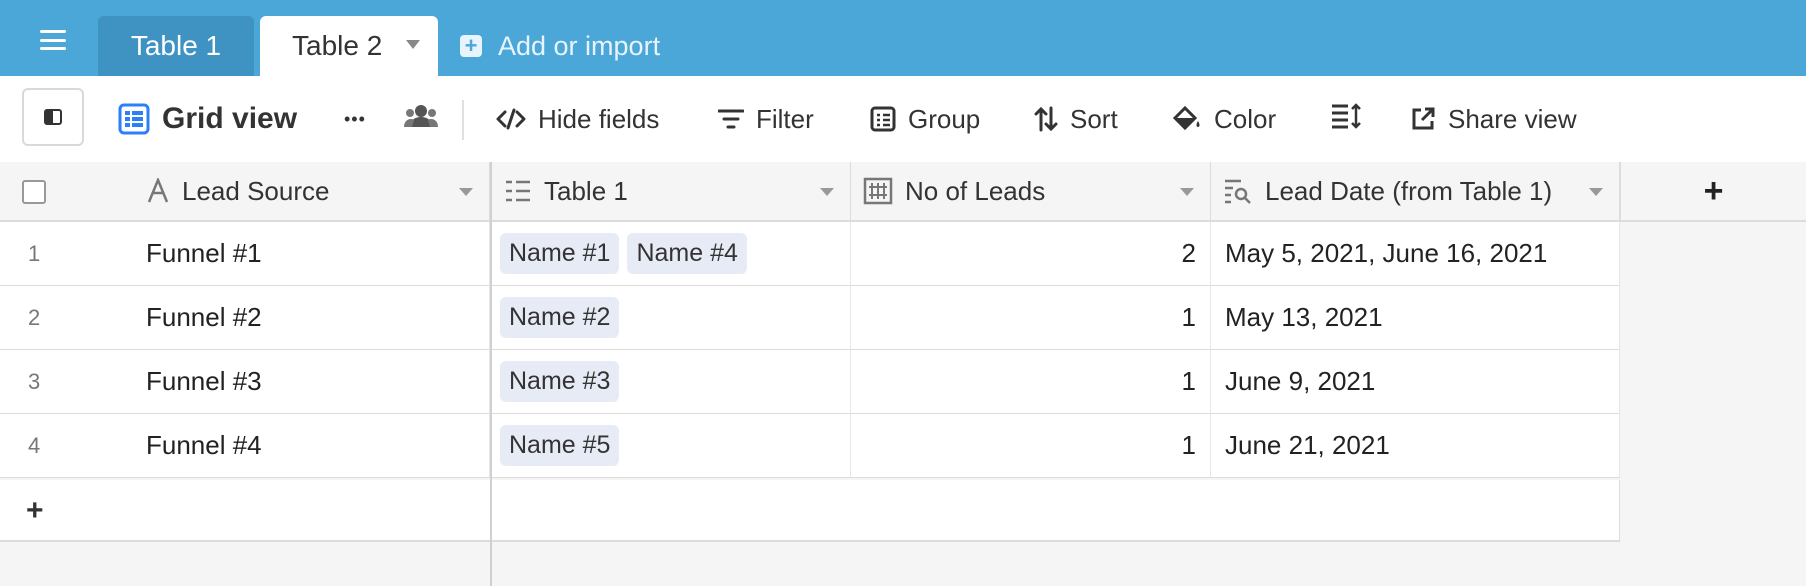  What do you see at coordinates (204, 253) in the screenshot?
I see `lead-source-value: Funnel #1` at bounding box center [204, 253].